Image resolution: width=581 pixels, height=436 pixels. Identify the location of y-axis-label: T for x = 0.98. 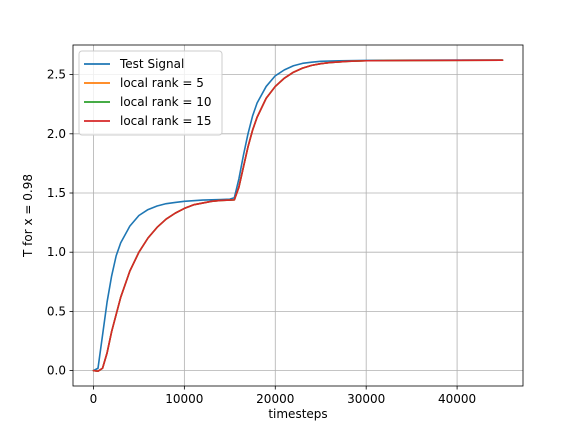
(28, 216).